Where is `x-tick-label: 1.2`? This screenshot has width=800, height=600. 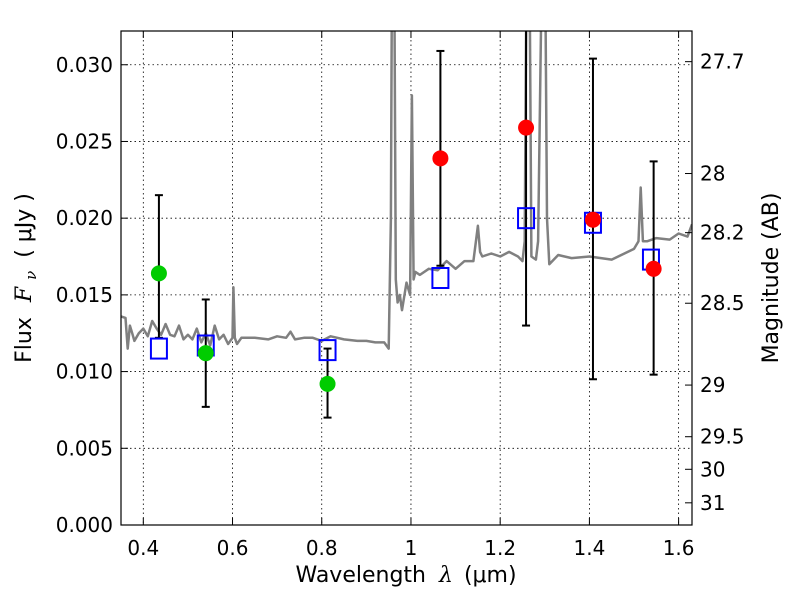
x-tick-label: 1.2 is located at coordinates (500, 548).